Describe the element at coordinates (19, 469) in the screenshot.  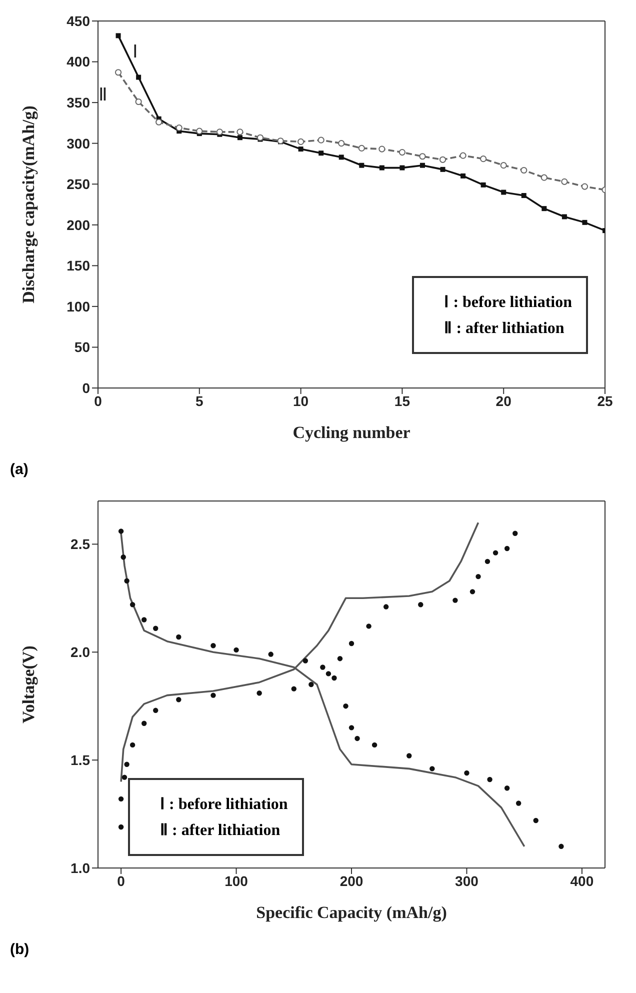
I see `text: (a)` at that location.